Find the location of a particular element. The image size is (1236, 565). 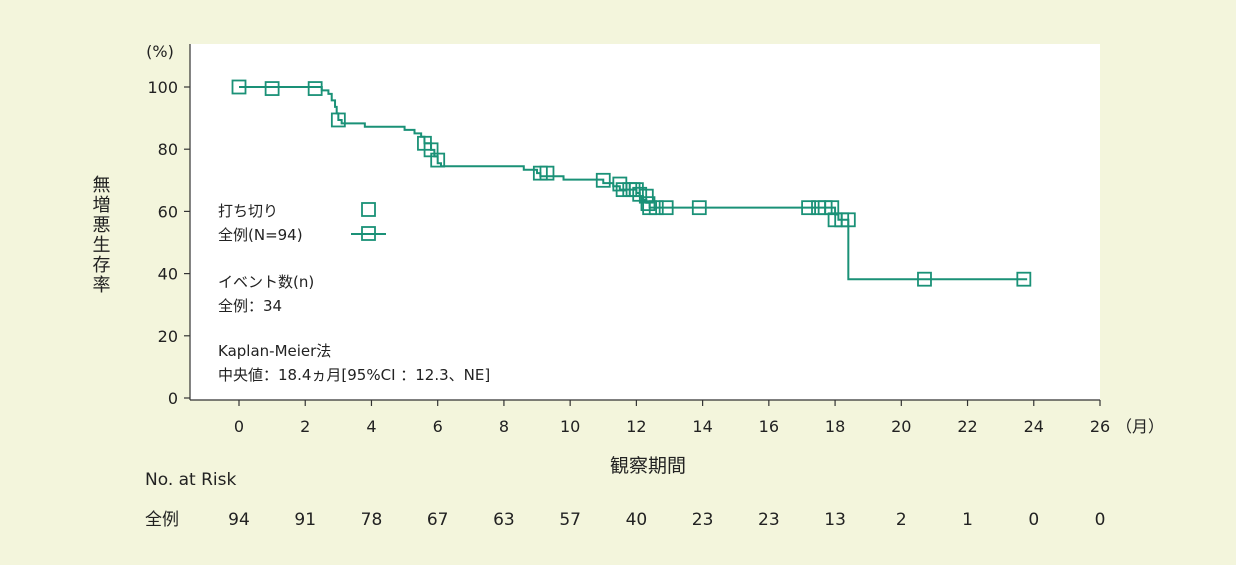

x-tick-label: 14 is located at coordinates (702, 426).